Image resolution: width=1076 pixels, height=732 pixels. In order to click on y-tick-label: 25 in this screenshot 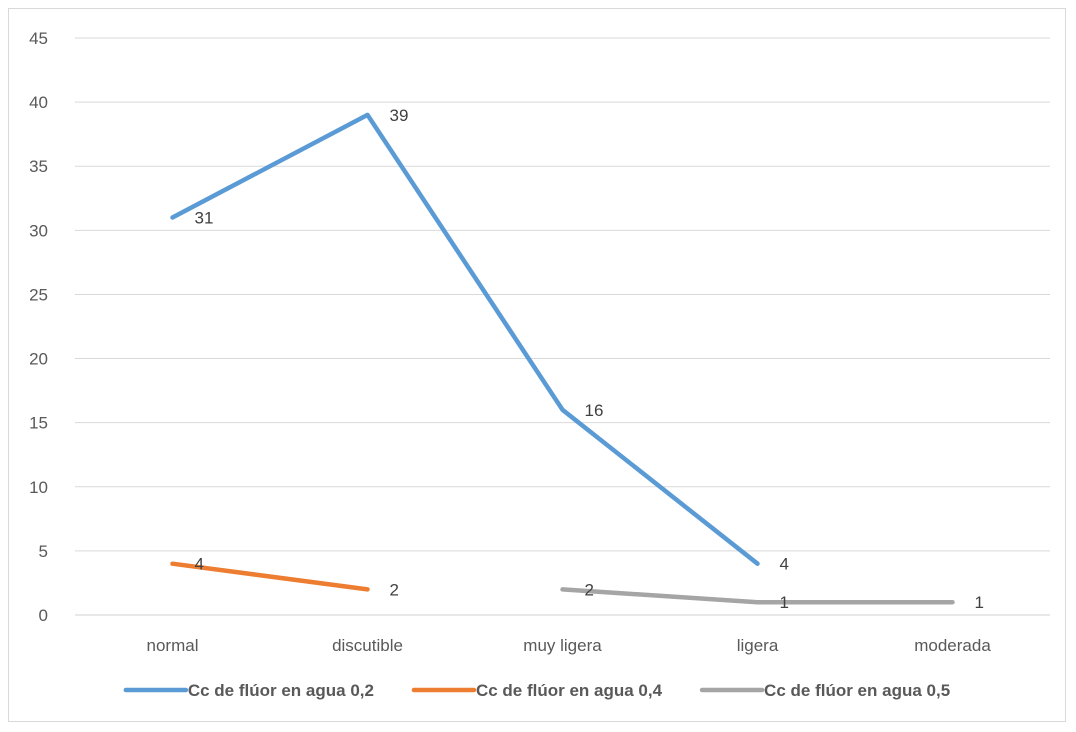, I will do `click(38, 294)`.